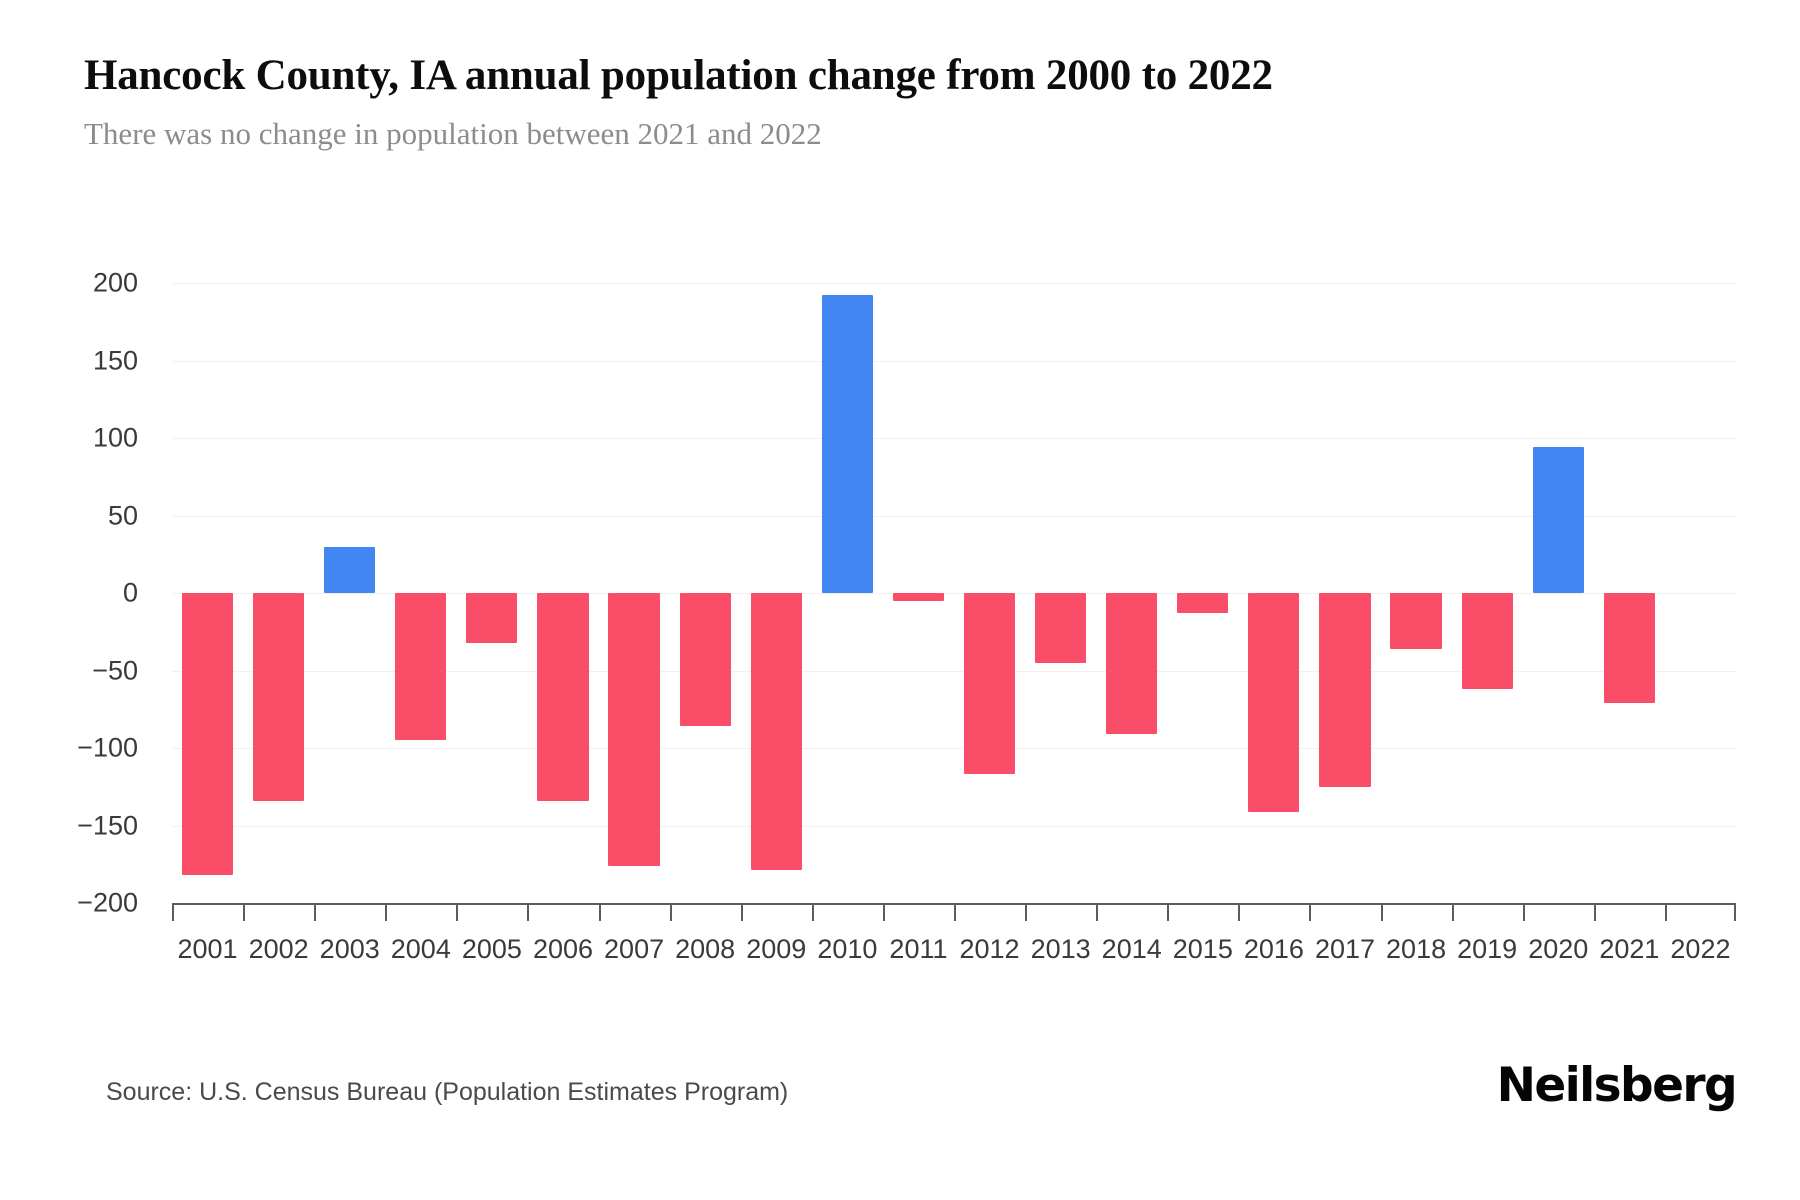 The width and height of the screenshot is (1800, 1200). What do you see at coordinates (278, 949) in the screenshot?
I see `x-axis-tick-label: 2002` at bounding box center [278, 949].